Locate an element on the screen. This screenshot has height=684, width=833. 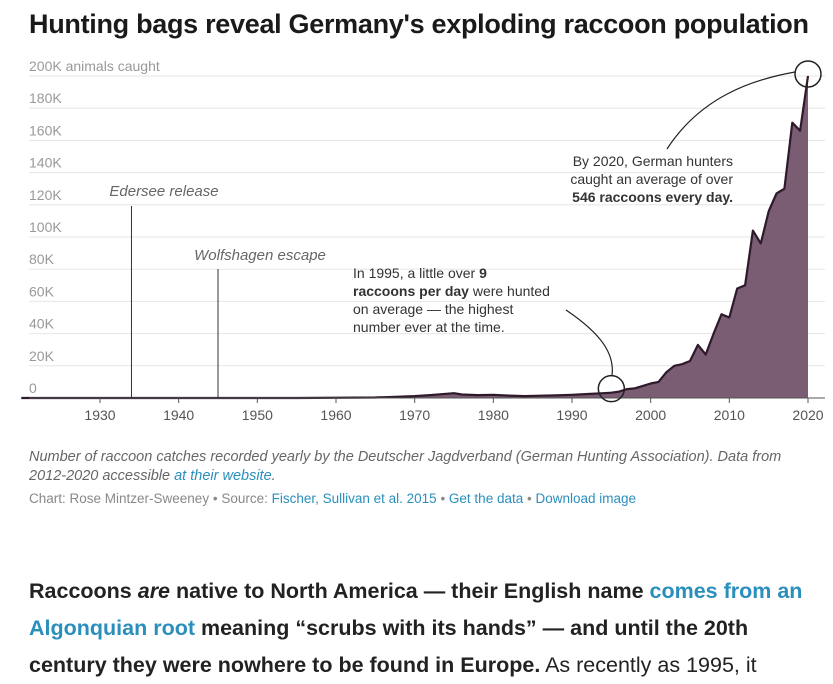
highlight-circle-1995 is located at coordinates (611, 388).